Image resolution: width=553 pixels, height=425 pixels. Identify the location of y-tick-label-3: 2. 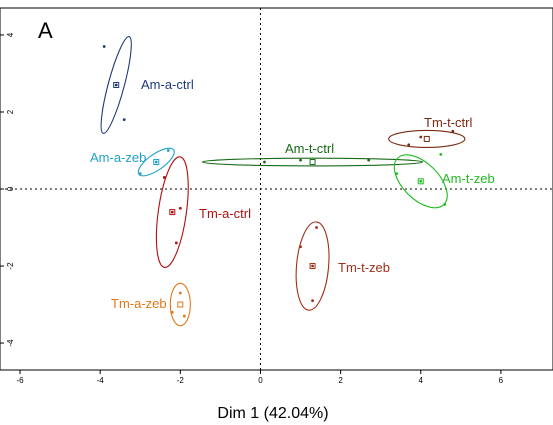
(10, 111).